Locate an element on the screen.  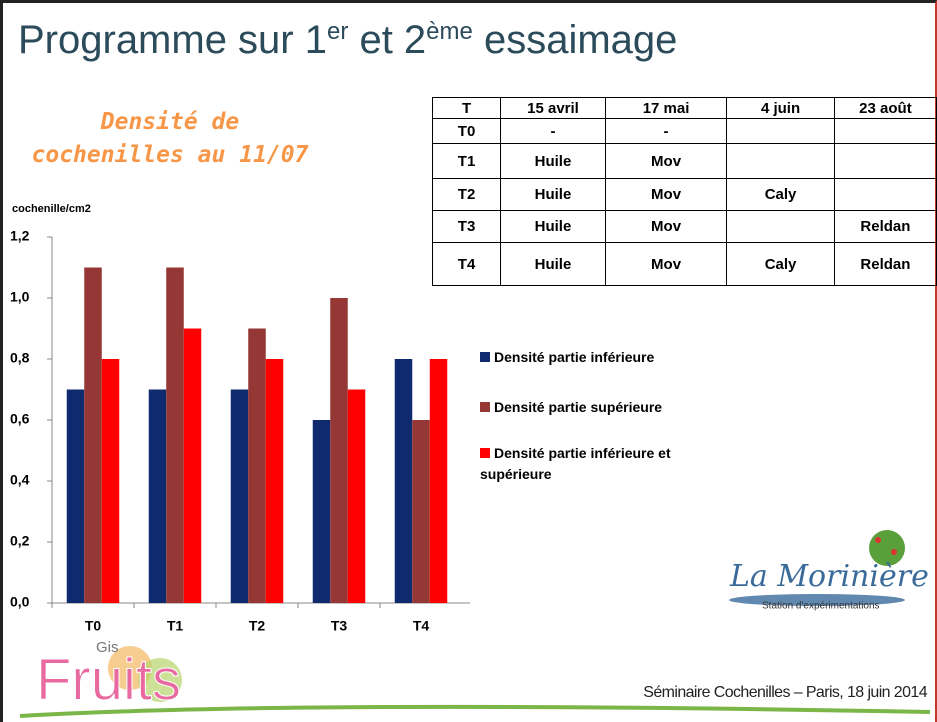
logo-subtext: Station d'expérimentations is located at coordinates (821, 606).